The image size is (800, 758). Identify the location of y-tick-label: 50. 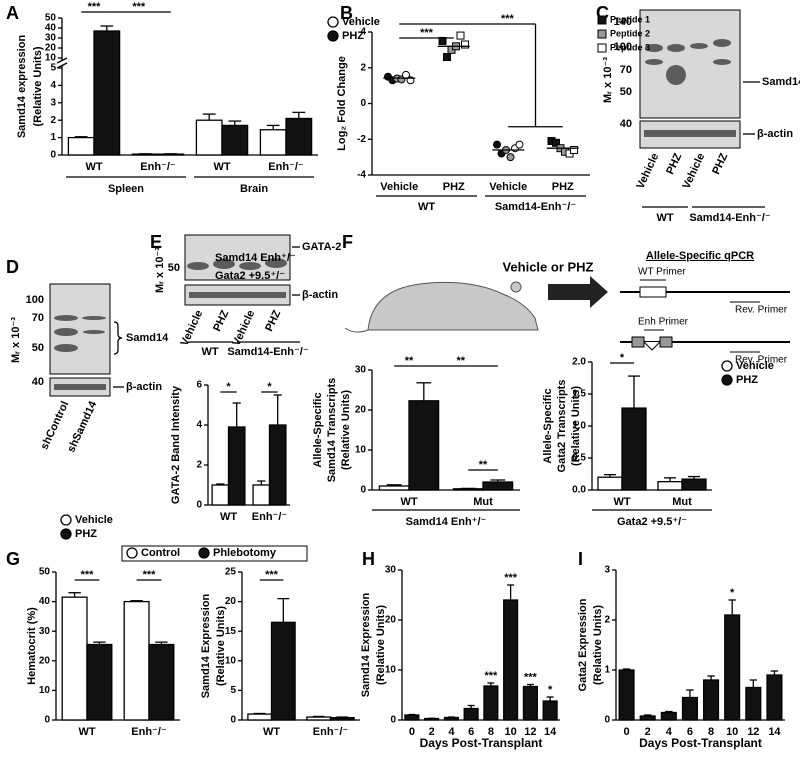
(45, 572).